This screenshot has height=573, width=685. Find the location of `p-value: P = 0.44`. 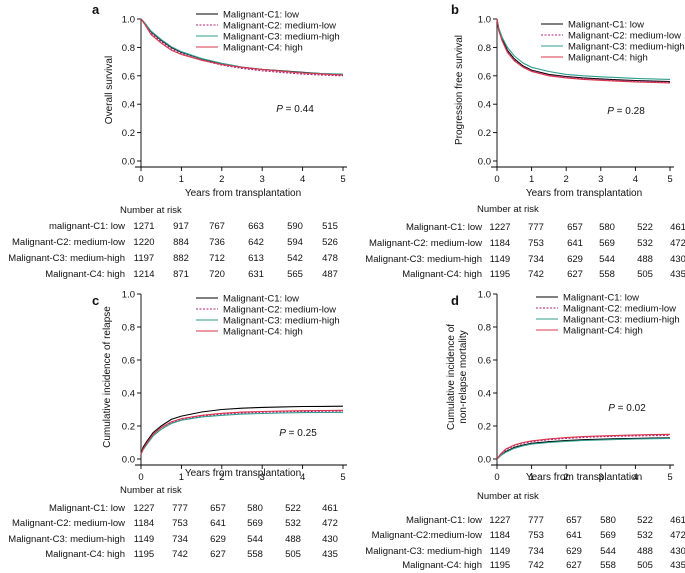

p-value: P = 0.44 is located at coordinates (295, 109).